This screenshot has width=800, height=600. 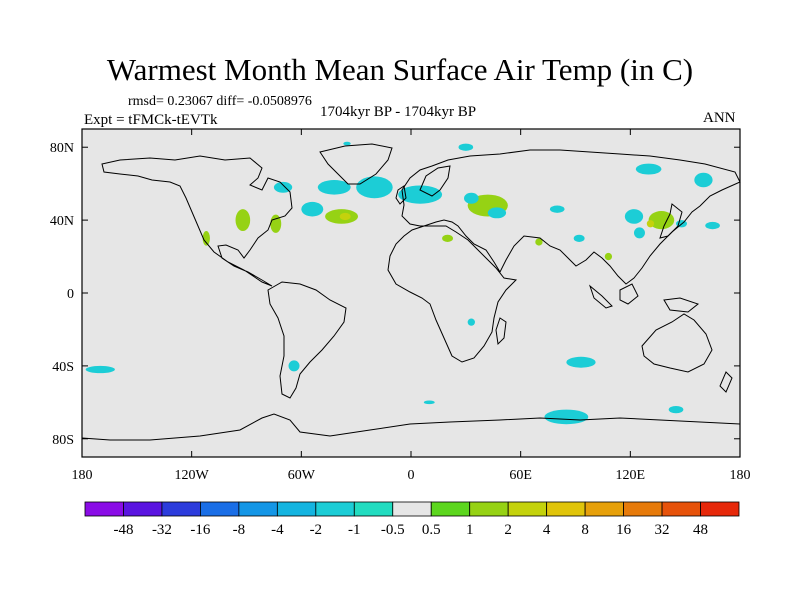 I want to click on stats-label: rmsd= 0.23067 diff= -0.0508976, so click(x=220, y=101).